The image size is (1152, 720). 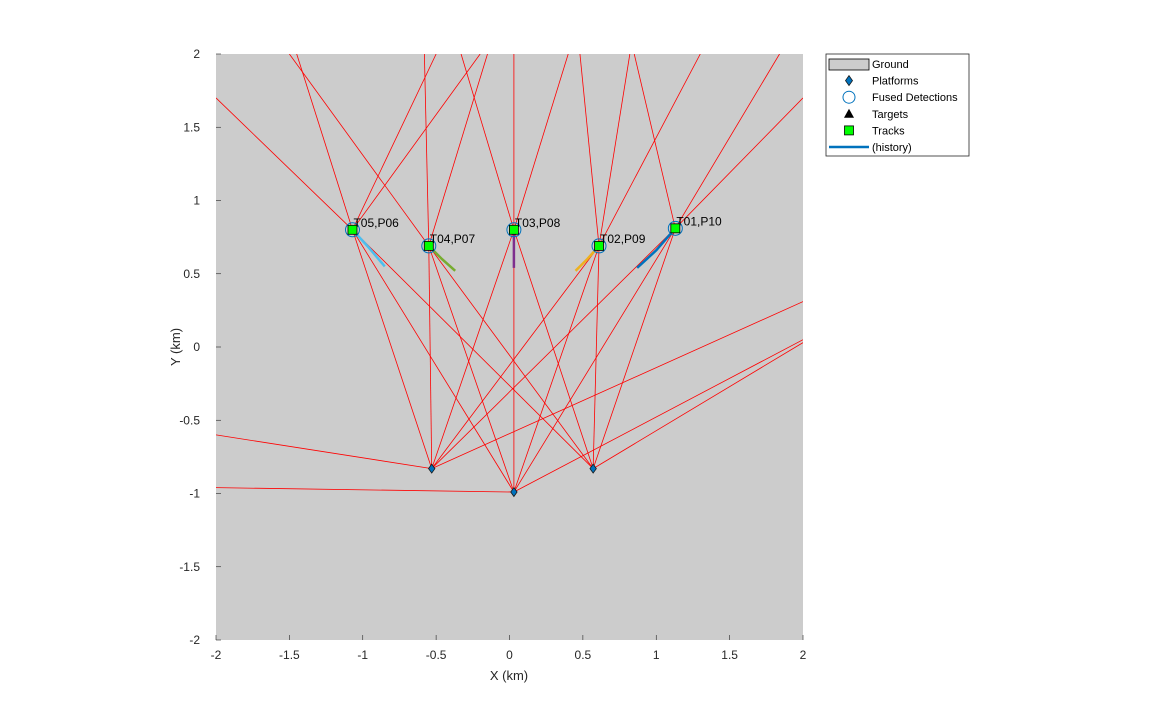 What do you see at coordinates (533, 234) in the screenshot?
I see `tracks: T01,P10 T02,P09 T03,P08 T04,P07 T05,P06` at bounding box center [533, 234].